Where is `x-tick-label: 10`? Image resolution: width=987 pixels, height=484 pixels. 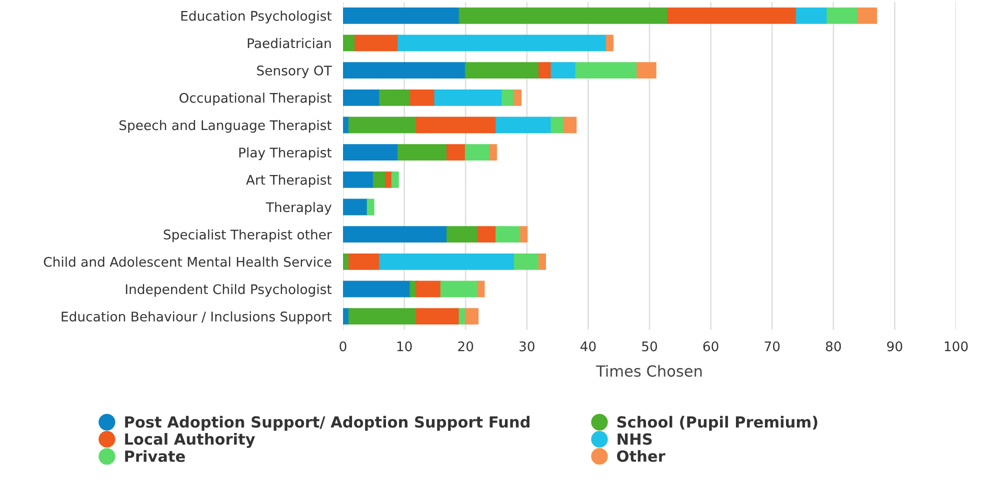
x-tick-label: 10 is located at coordinates (404, 346).